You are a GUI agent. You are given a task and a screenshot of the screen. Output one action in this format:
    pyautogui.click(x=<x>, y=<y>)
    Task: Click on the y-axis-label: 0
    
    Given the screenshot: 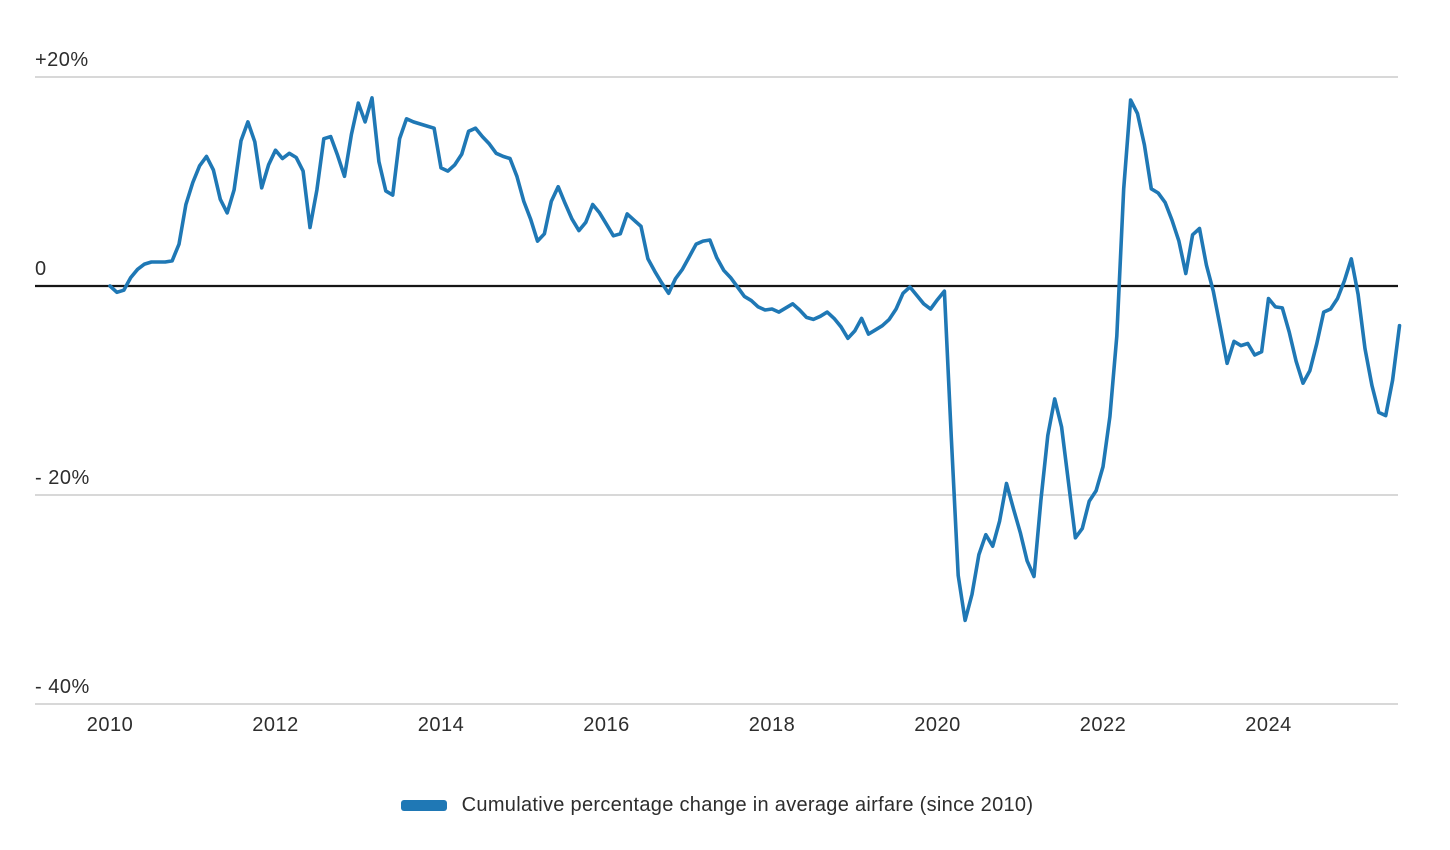 What is the action you would take?
    pyautogui.click(x=41, y=269)
    